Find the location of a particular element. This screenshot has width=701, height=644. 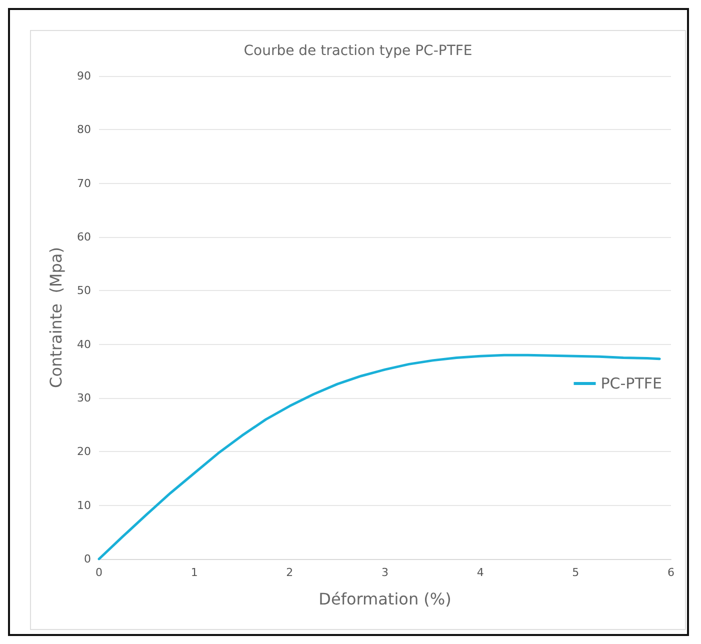

y-tick-label: 0 is located at coordinates (87, 559).